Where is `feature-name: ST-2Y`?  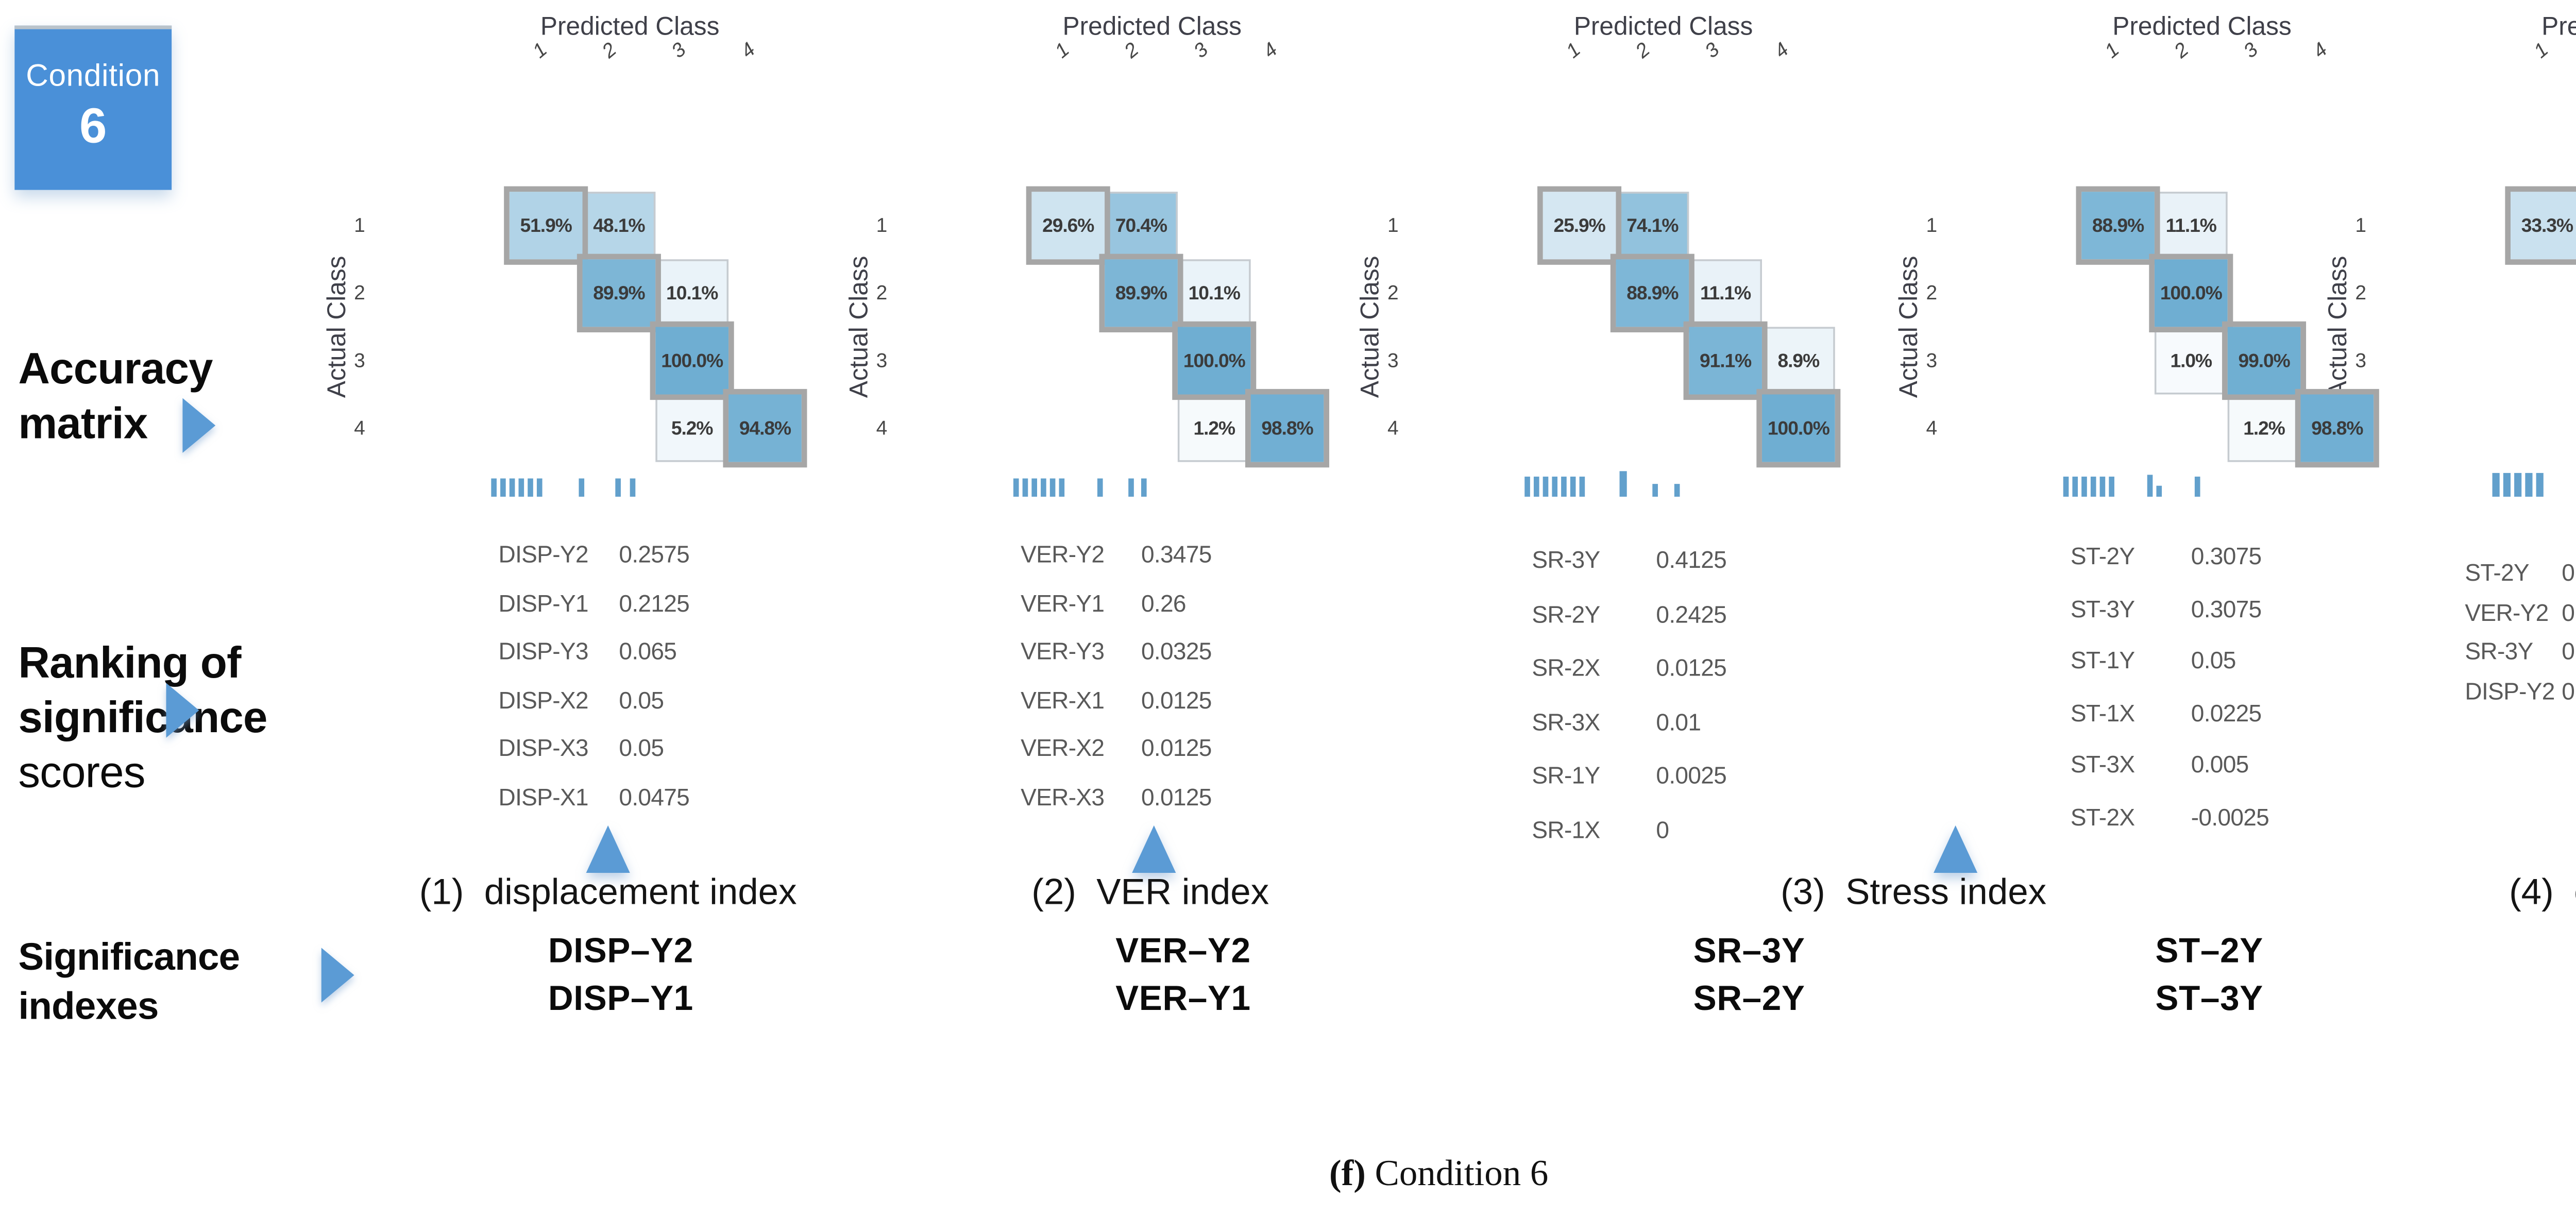
feature-name: ST-2Y is located at coordinates (2102, 556).